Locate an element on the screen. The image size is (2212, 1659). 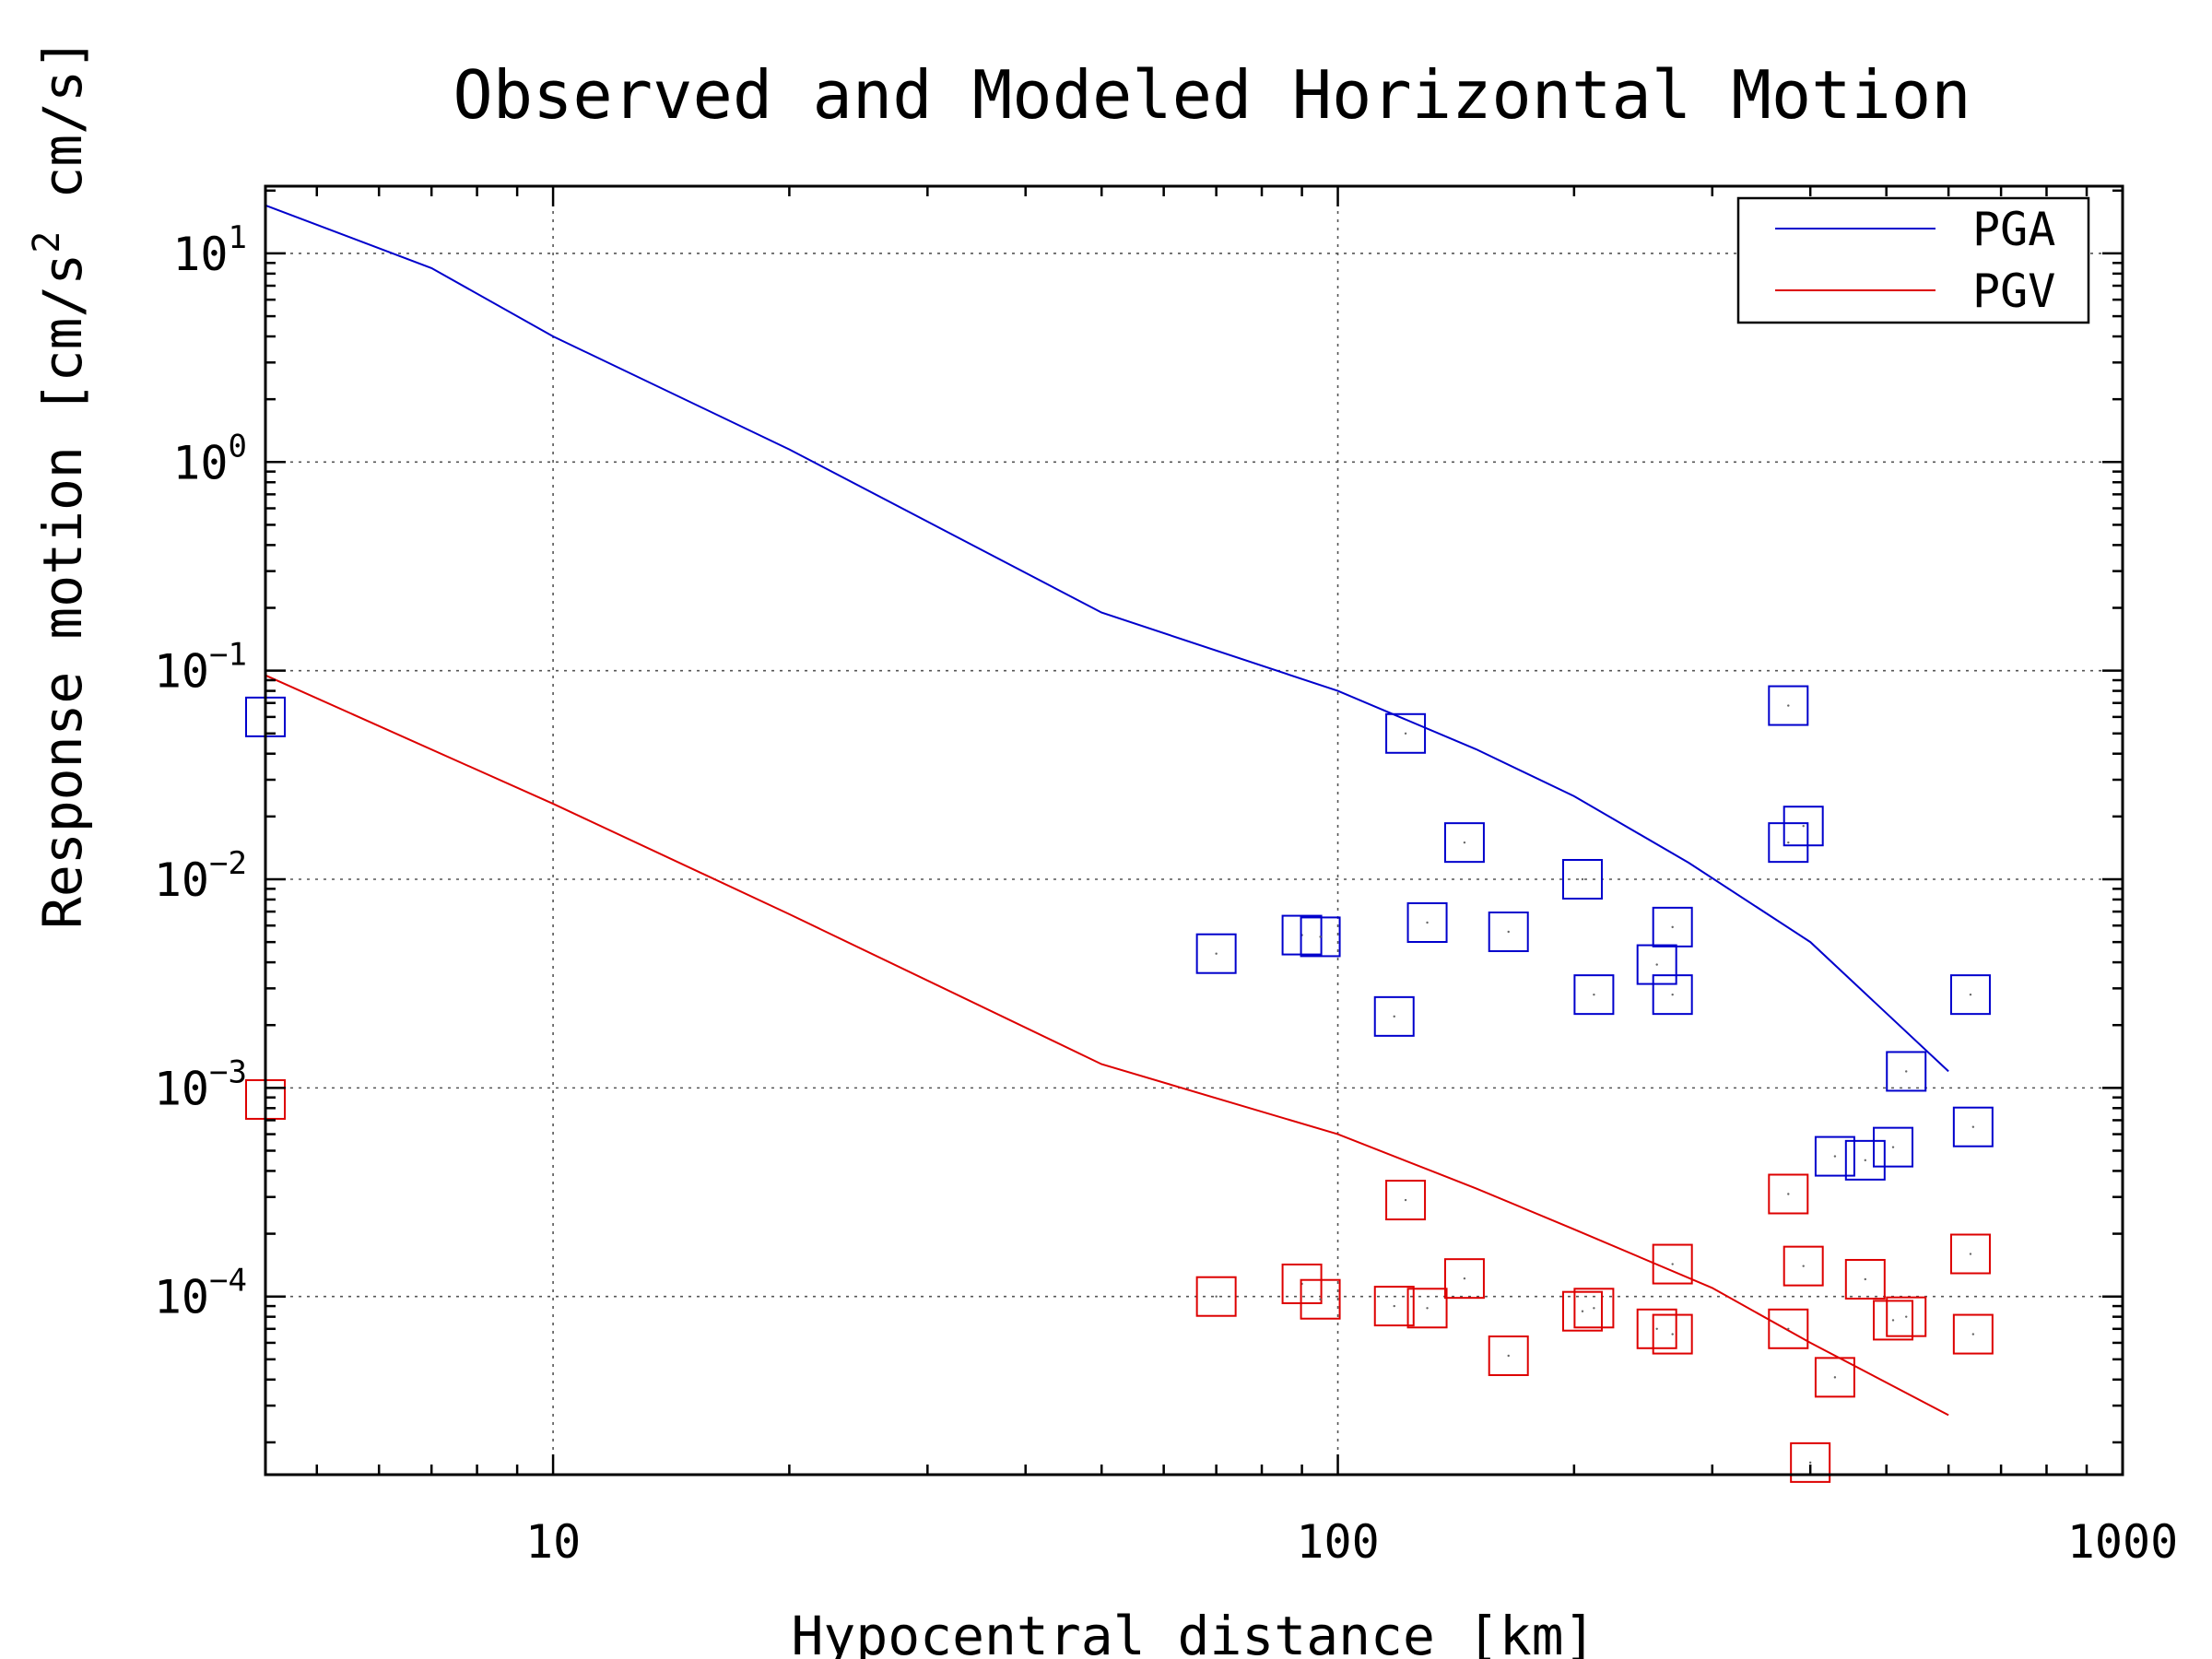
y-tick-label-3: 10⁻² is located at coordinates (200, 876).